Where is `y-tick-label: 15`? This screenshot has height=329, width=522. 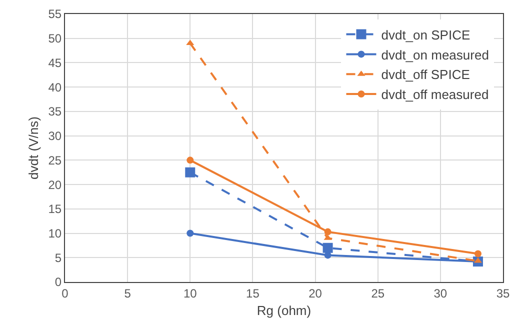 y-tick-label: 15 is located at coordinates (55, 209).